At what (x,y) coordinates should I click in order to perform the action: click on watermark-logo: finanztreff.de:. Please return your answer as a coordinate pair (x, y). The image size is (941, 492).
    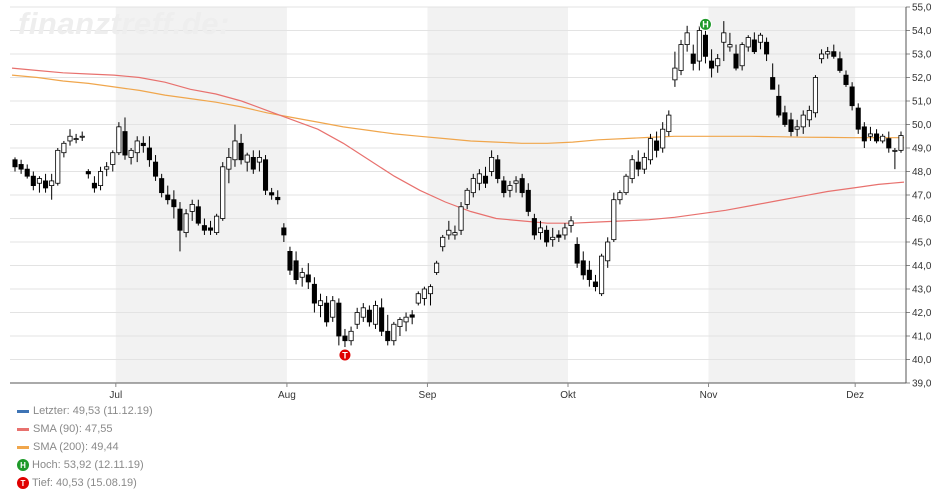
    Looking at the image, I should click on (124, 23).